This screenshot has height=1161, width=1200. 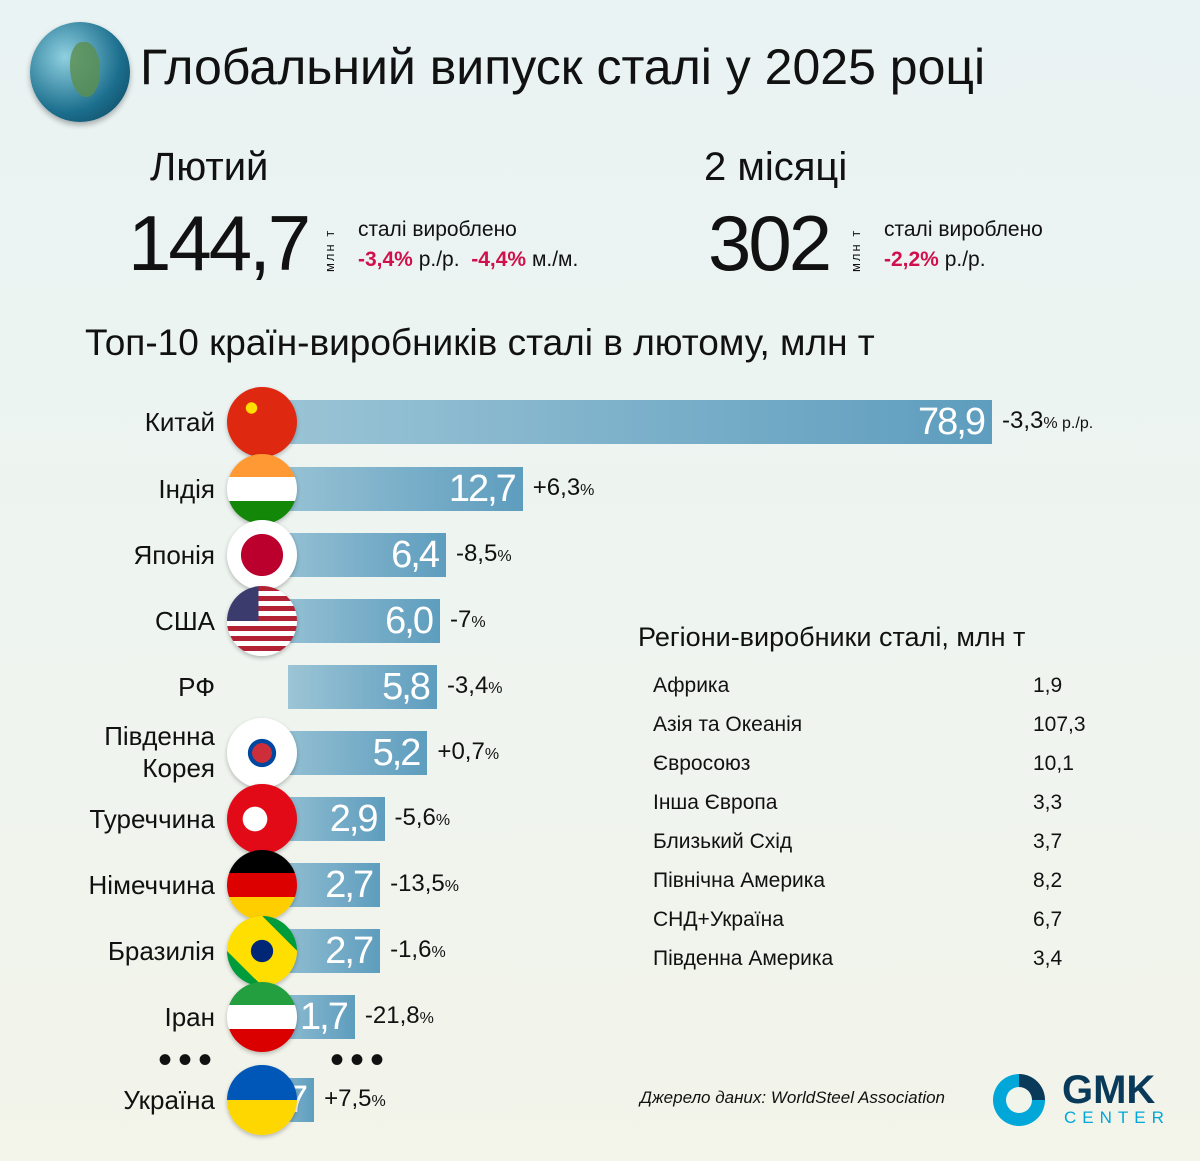 I want to click on region-name: Азія та Океанія, so click(x=728, y=724).